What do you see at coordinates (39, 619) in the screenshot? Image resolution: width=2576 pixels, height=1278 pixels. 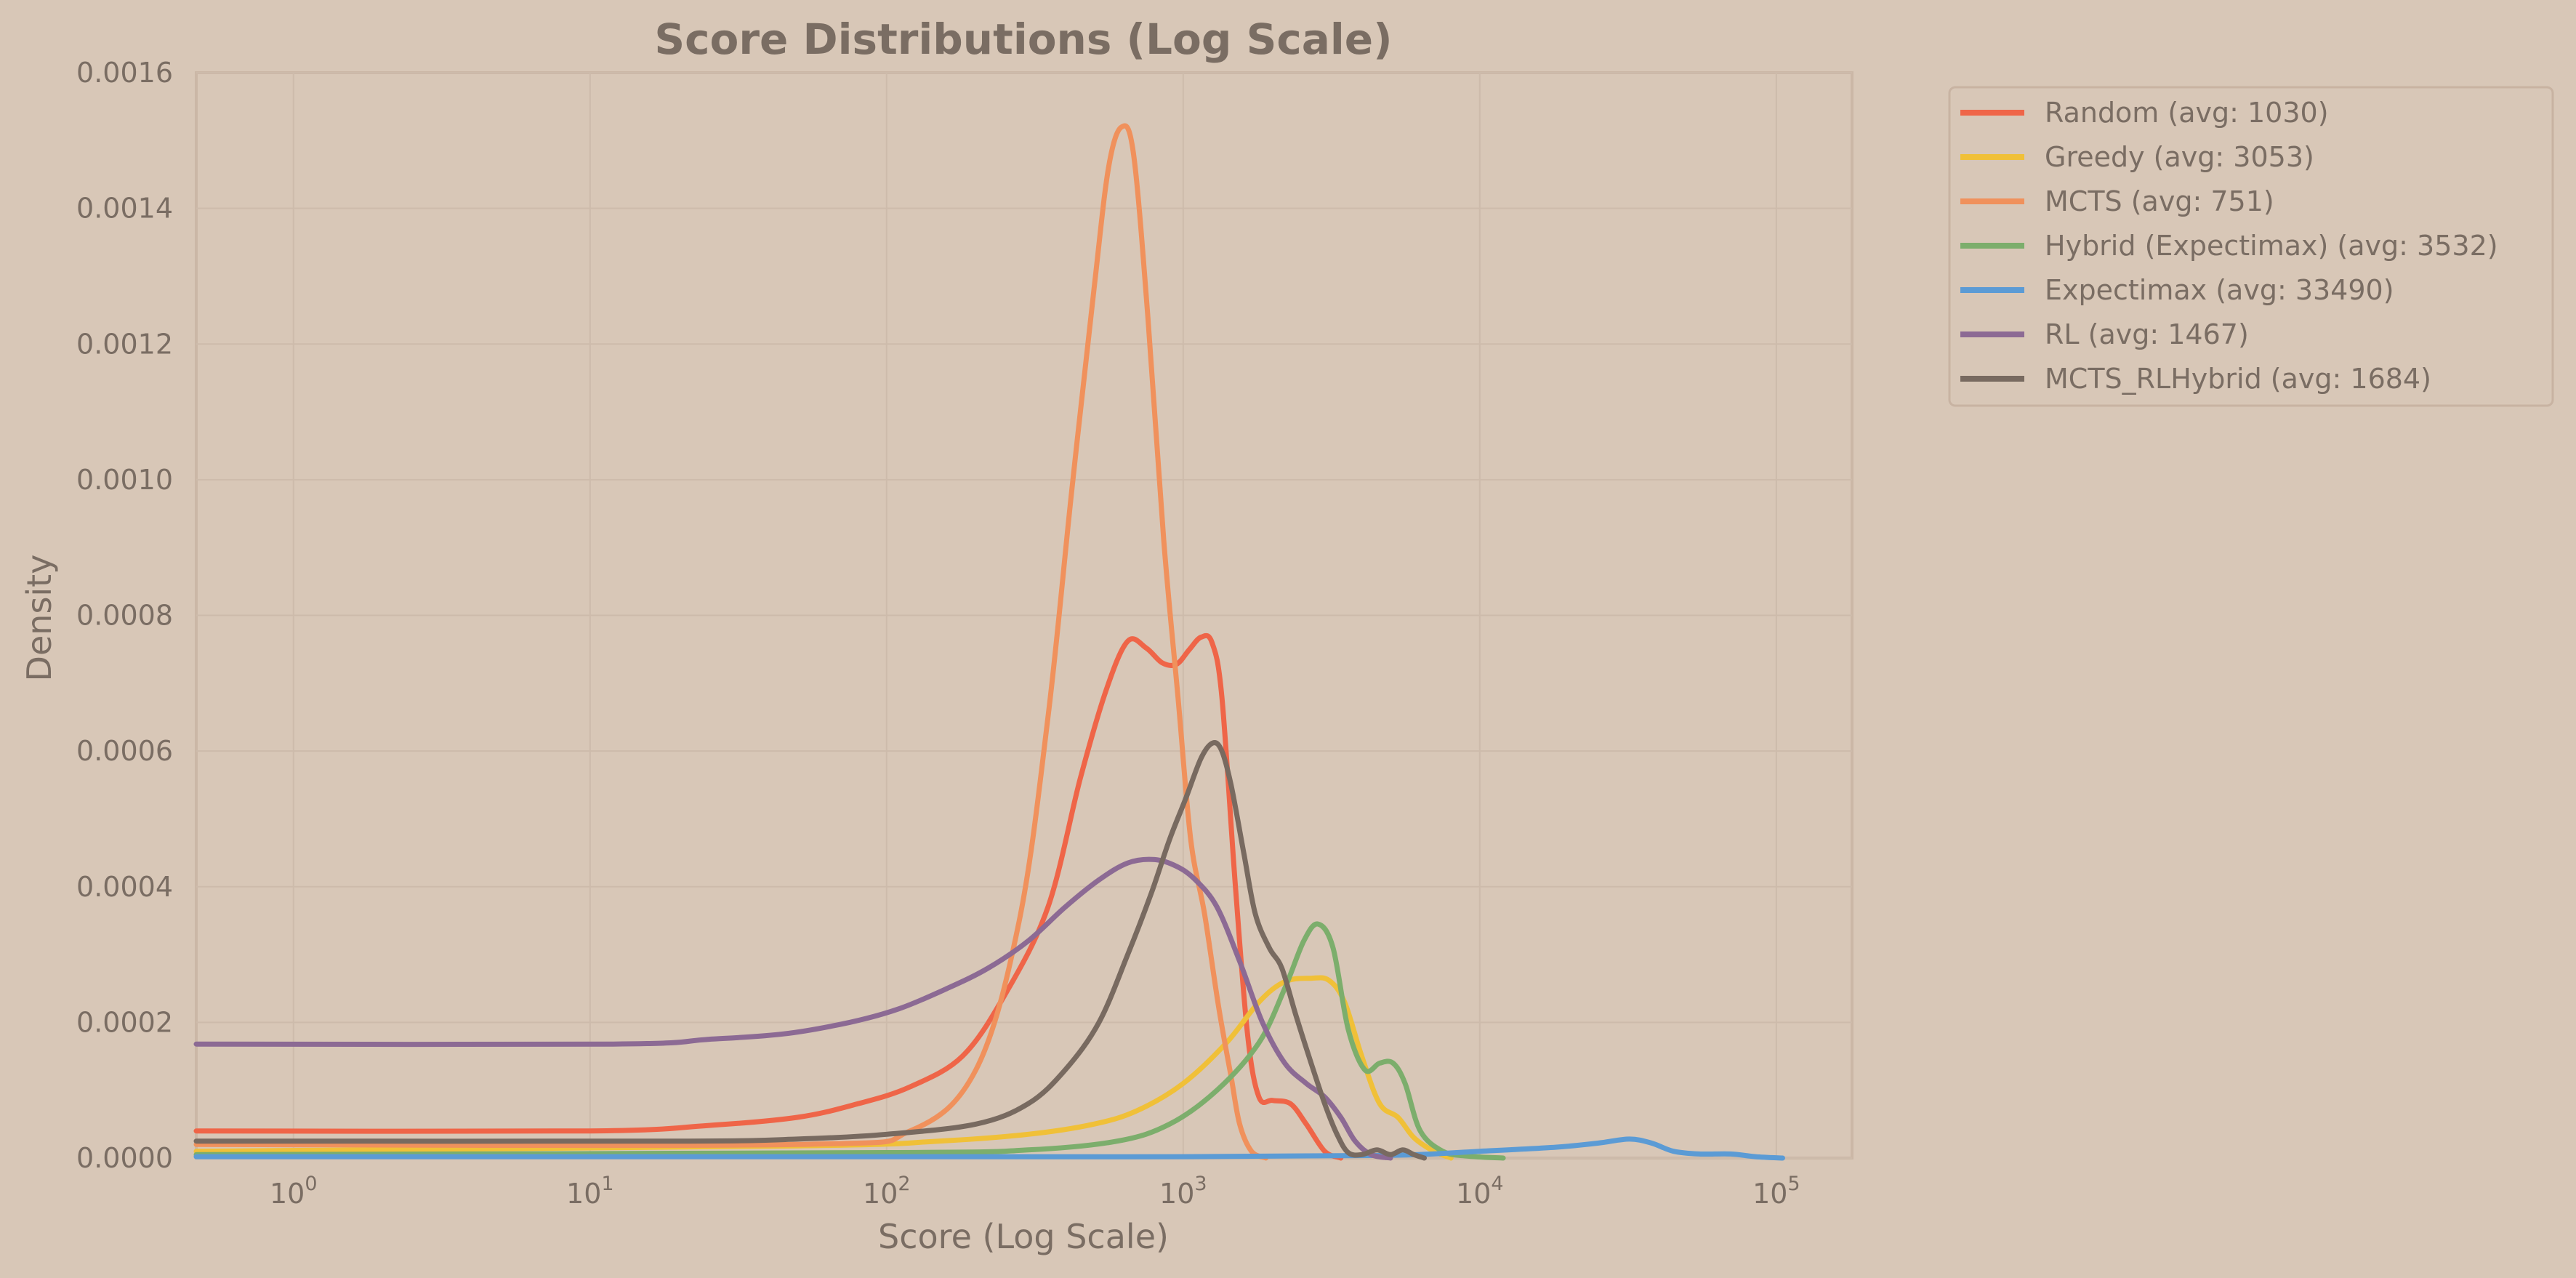 I see `y-axis-label: Density` at bounding box center [39, 619].